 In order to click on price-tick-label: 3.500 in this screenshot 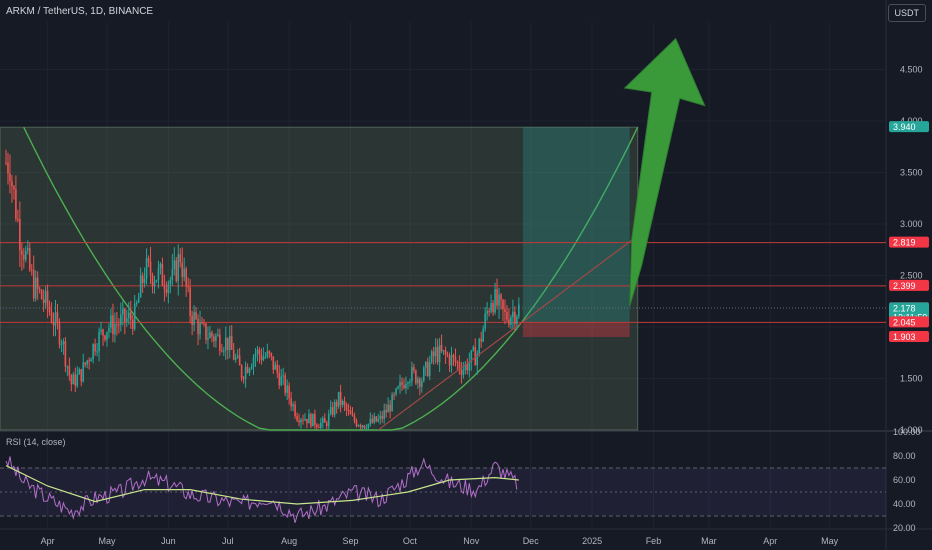, I will do `click(911, 173)`.